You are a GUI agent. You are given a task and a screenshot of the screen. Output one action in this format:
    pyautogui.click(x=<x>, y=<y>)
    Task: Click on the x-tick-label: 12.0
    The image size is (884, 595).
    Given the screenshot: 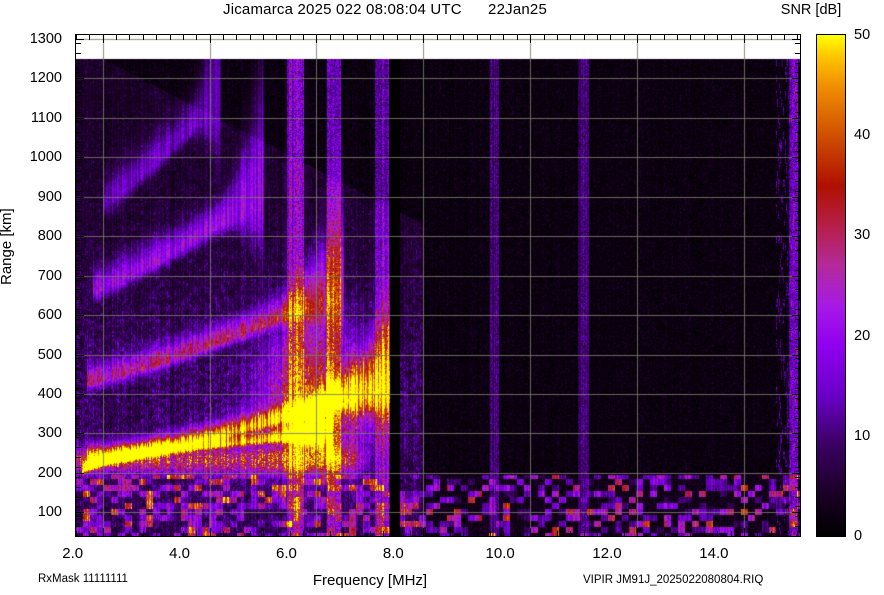 What is the action you would take?
    pyautogui.click(x=607, y=553)
    